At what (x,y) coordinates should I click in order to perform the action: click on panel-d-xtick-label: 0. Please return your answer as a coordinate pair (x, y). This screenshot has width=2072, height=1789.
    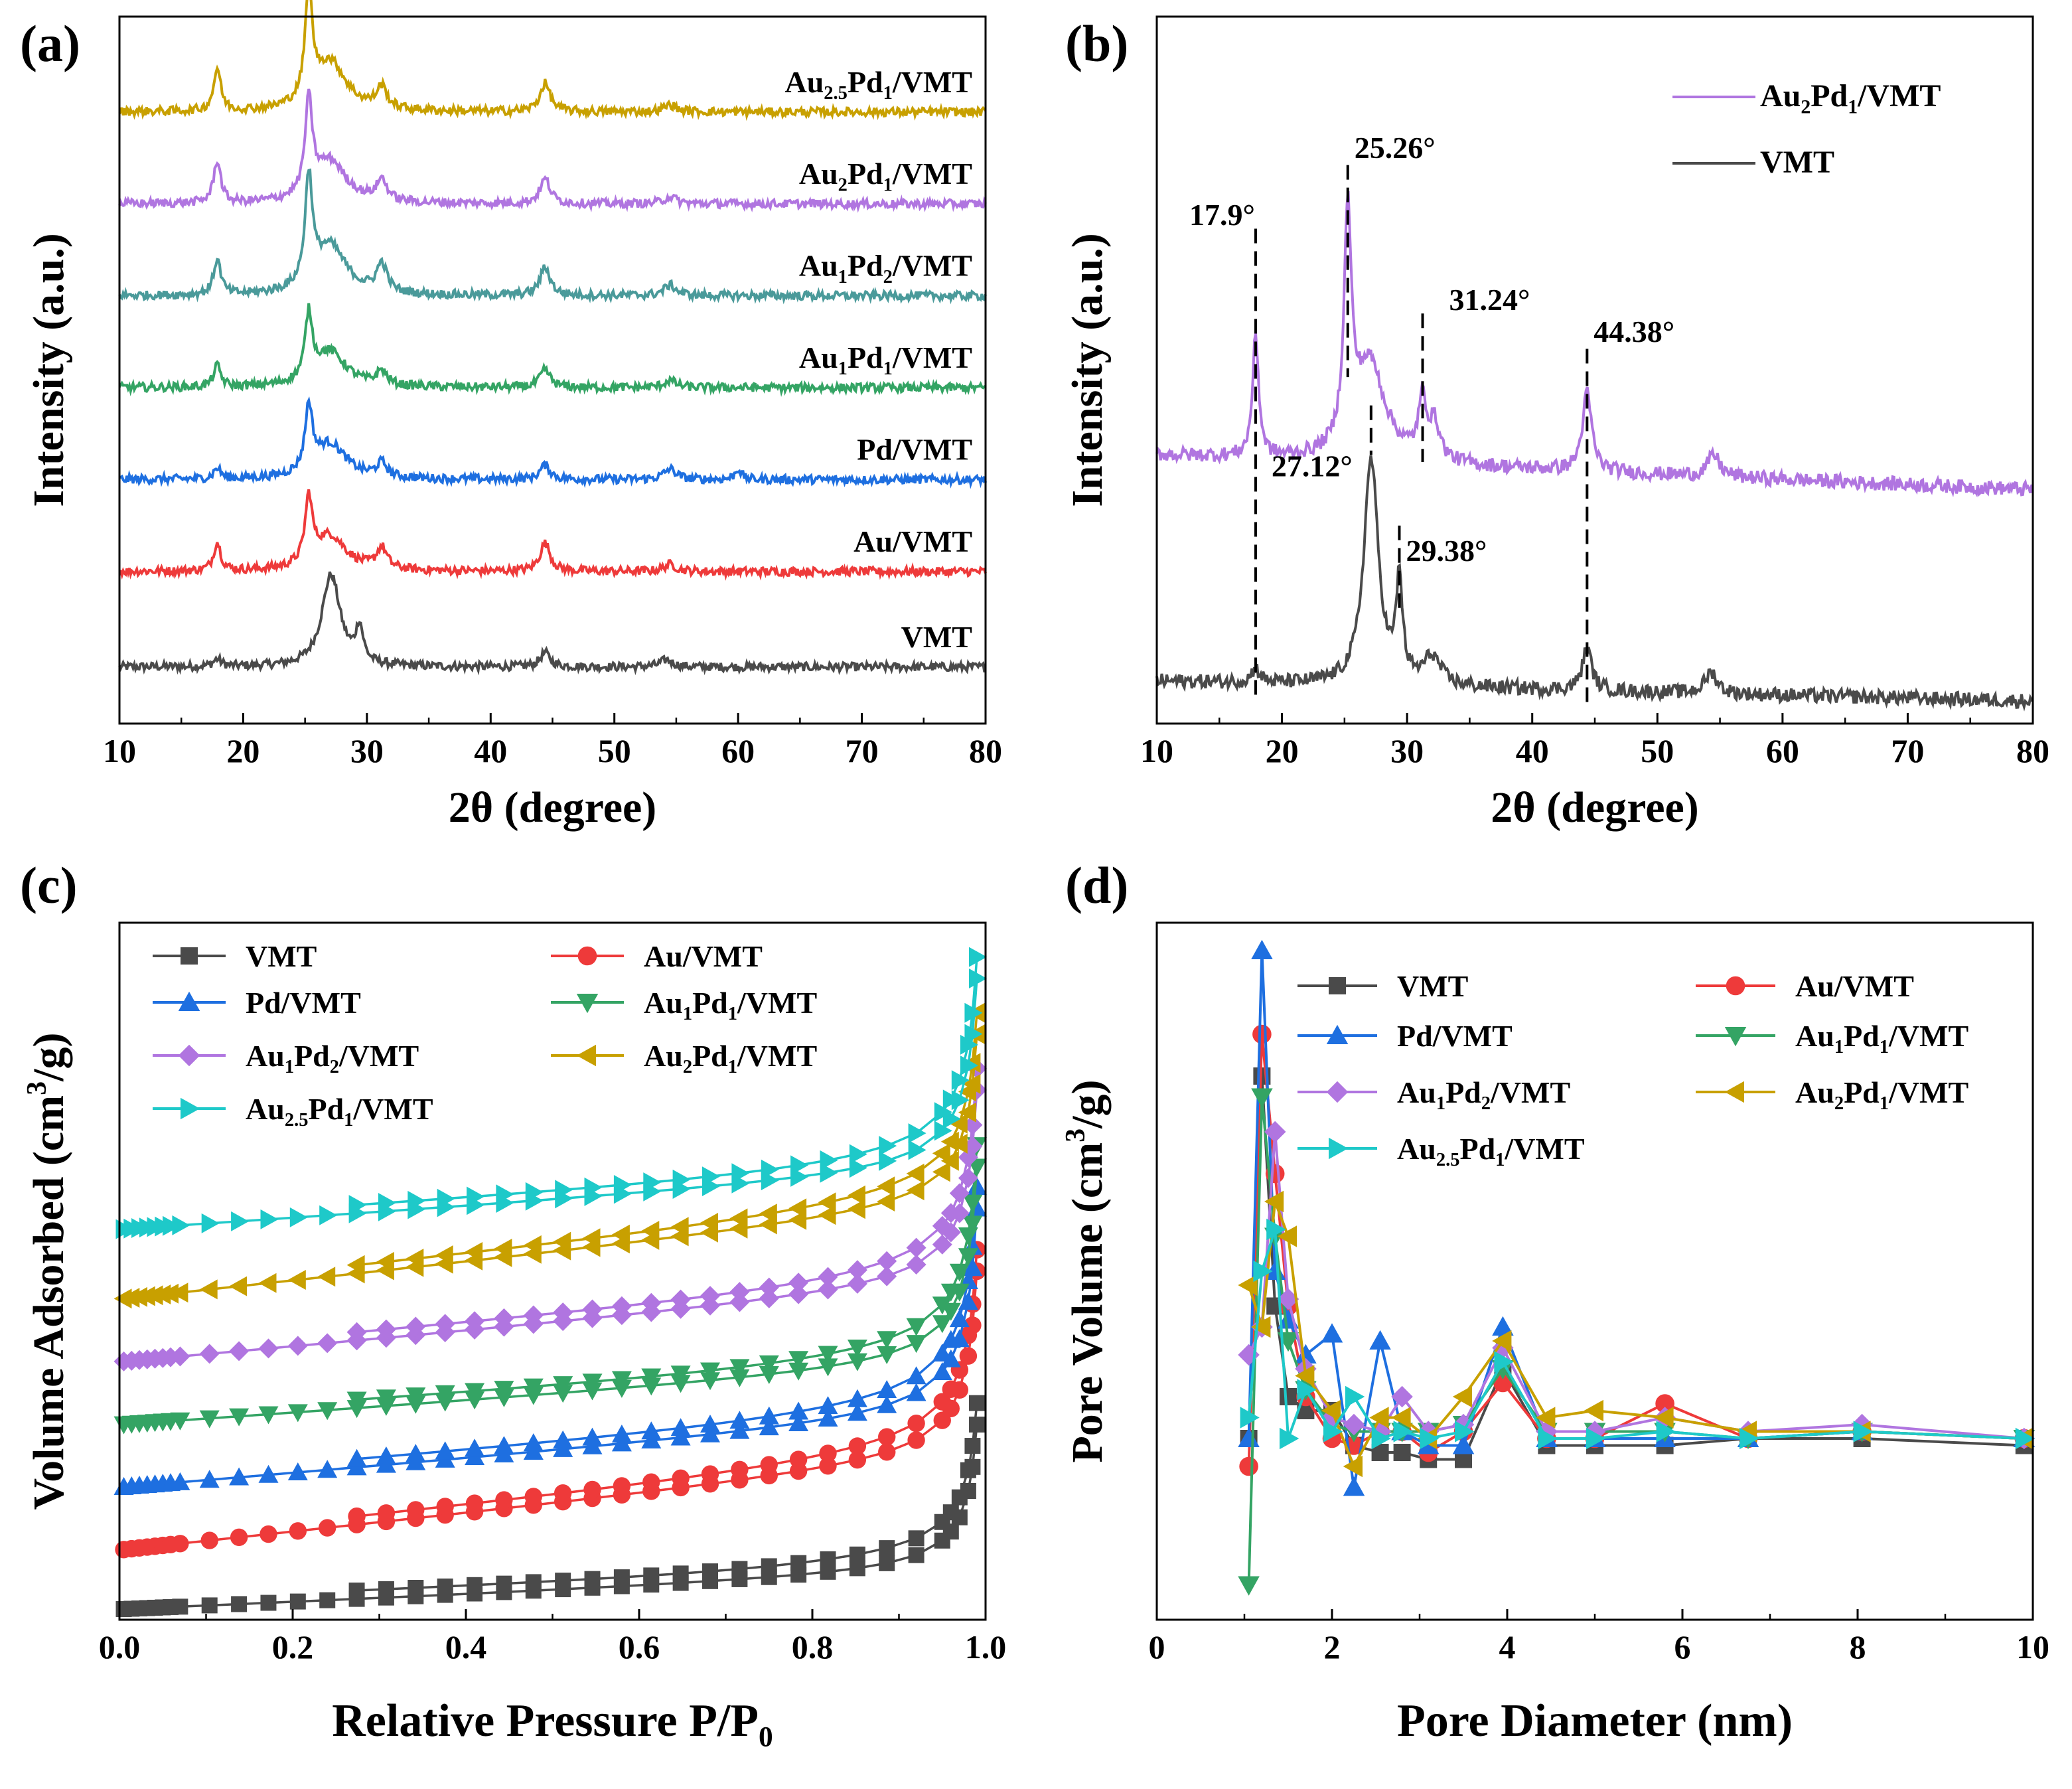
    Looking at the image, I should click on (1157, 1647).